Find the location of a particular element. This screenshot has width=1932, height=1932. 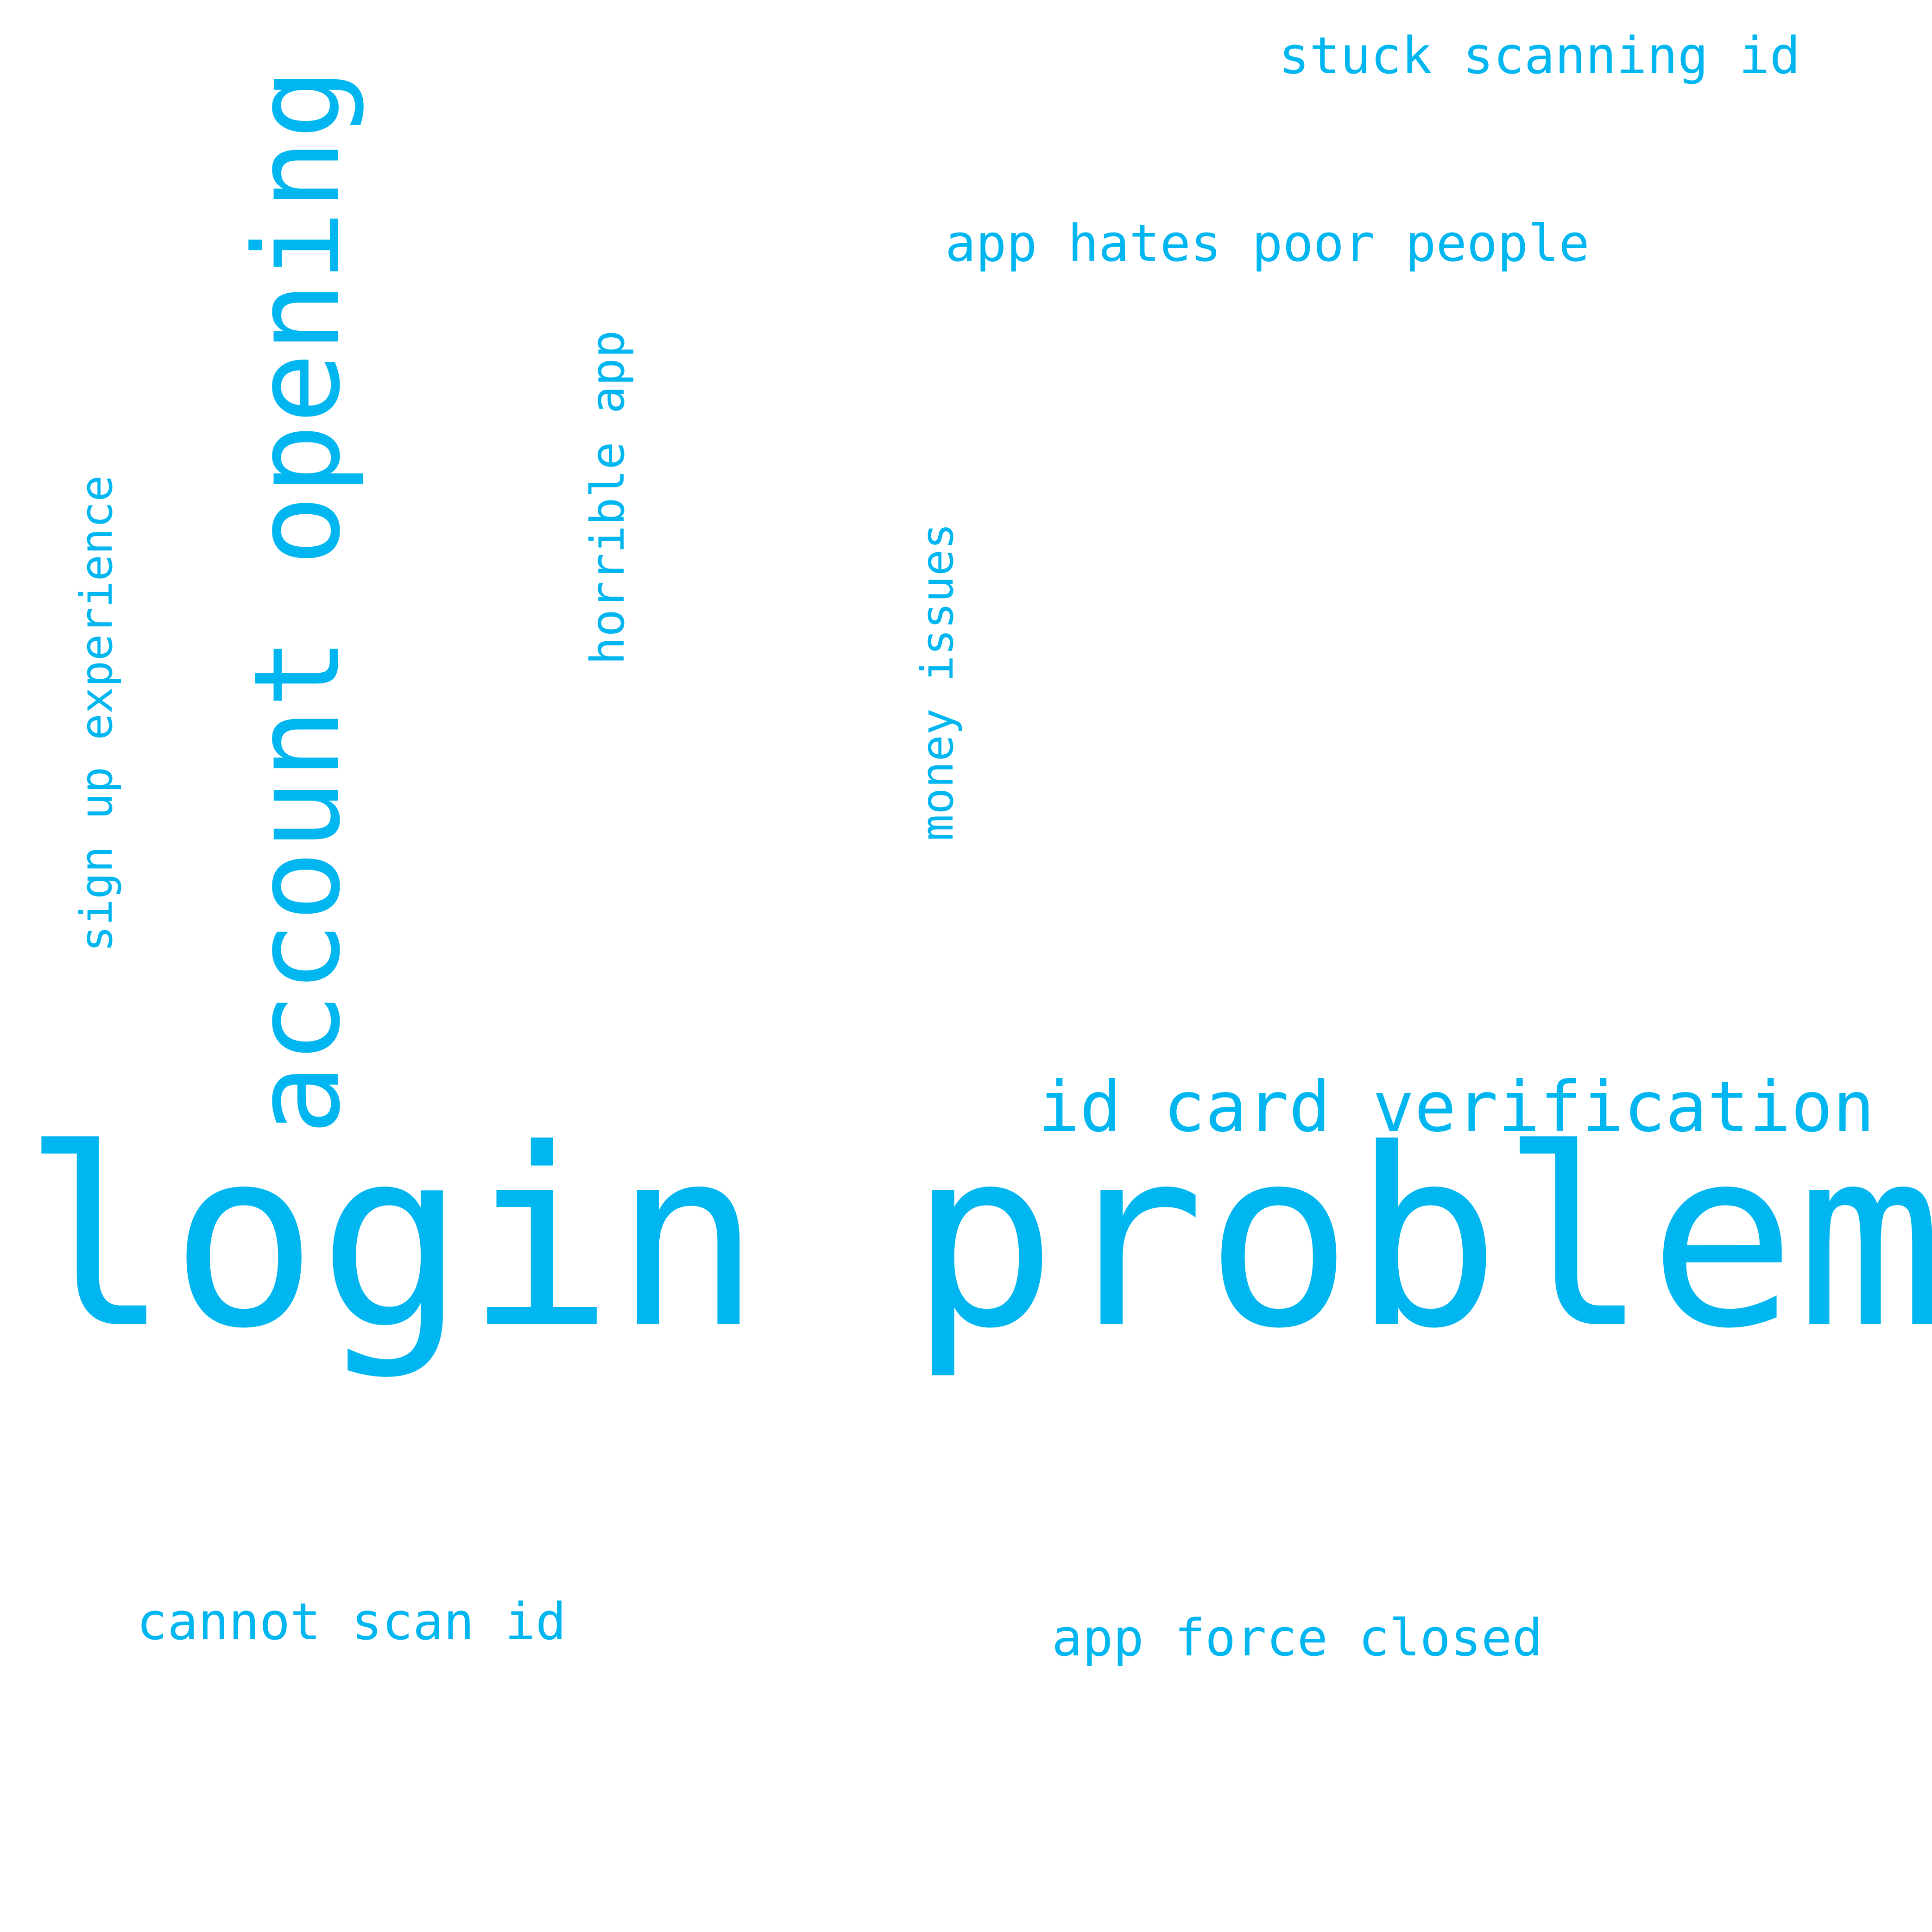

word-account-opening: account opening is located at coordinates (297, 601).